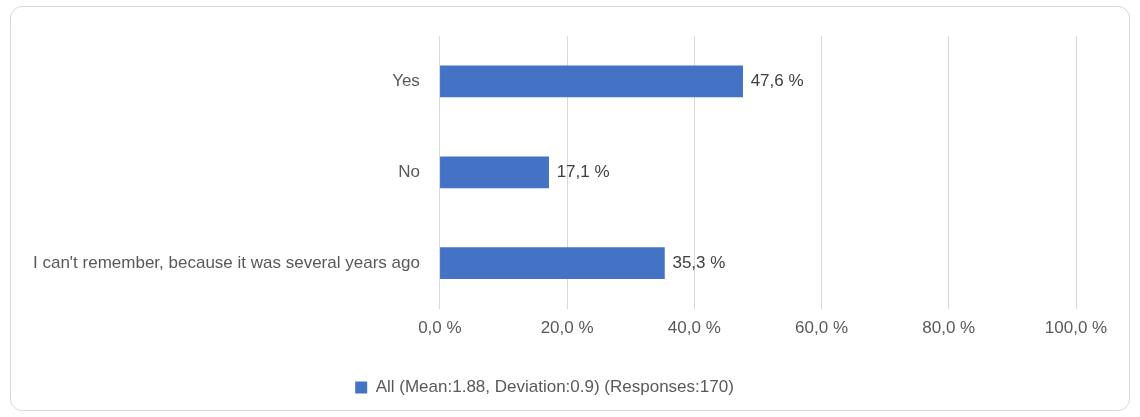 The image size is (1140, 417). I want to click on data-label: 35,3 %, so click(699, 262).